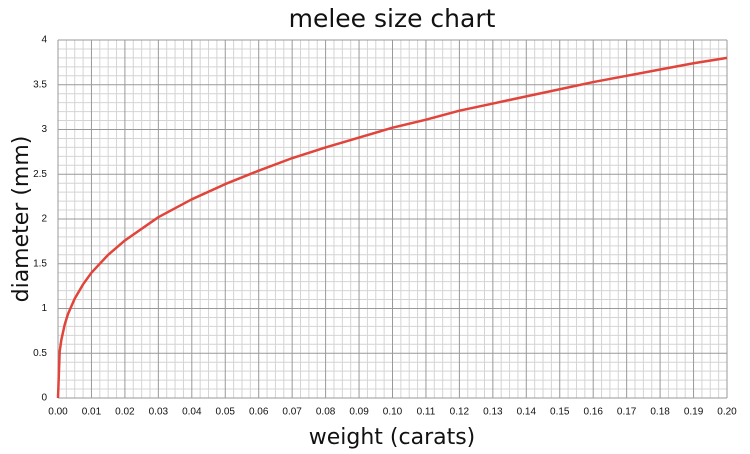 The height and width of the screenshot is (454, 750). What do you see at coordinates (259, 412) in the screenshot?
I see `x-tick-label: 0.06` at bounding box center [259, 412].